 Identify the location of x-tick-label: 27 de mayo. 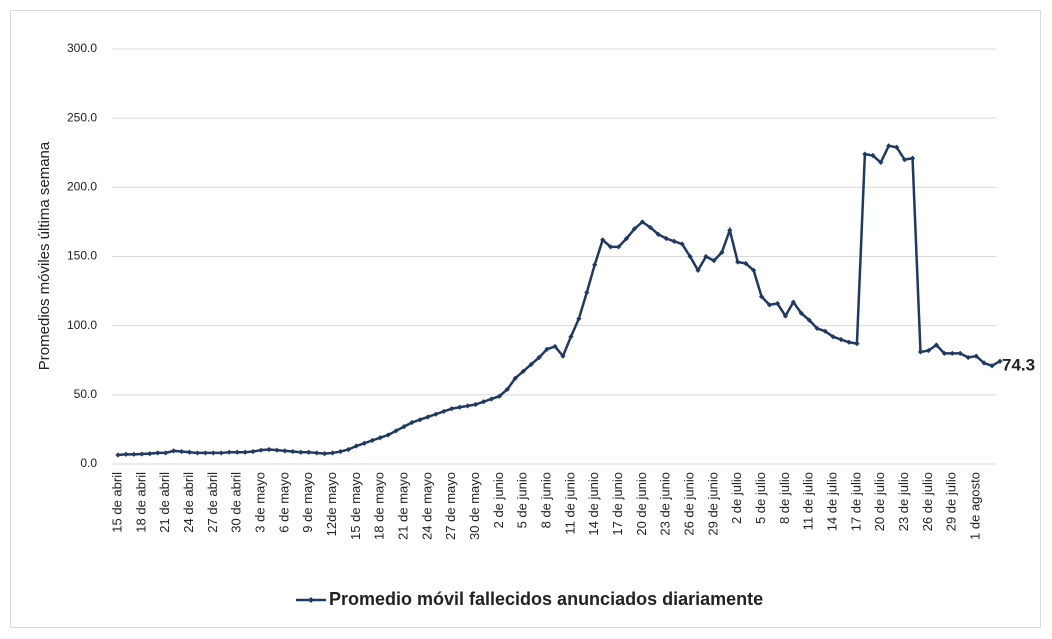
(450, 506).